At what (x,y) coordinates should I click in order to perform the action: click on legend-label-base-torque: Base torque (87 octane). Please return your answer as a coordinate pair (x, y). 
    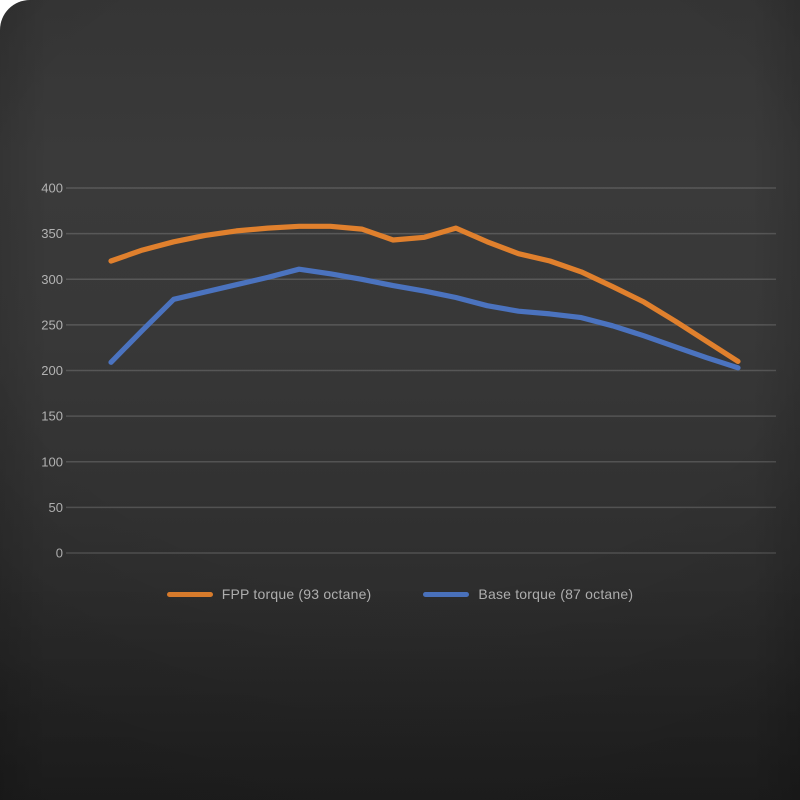
    Looking at the image, I should click on (556, 594).